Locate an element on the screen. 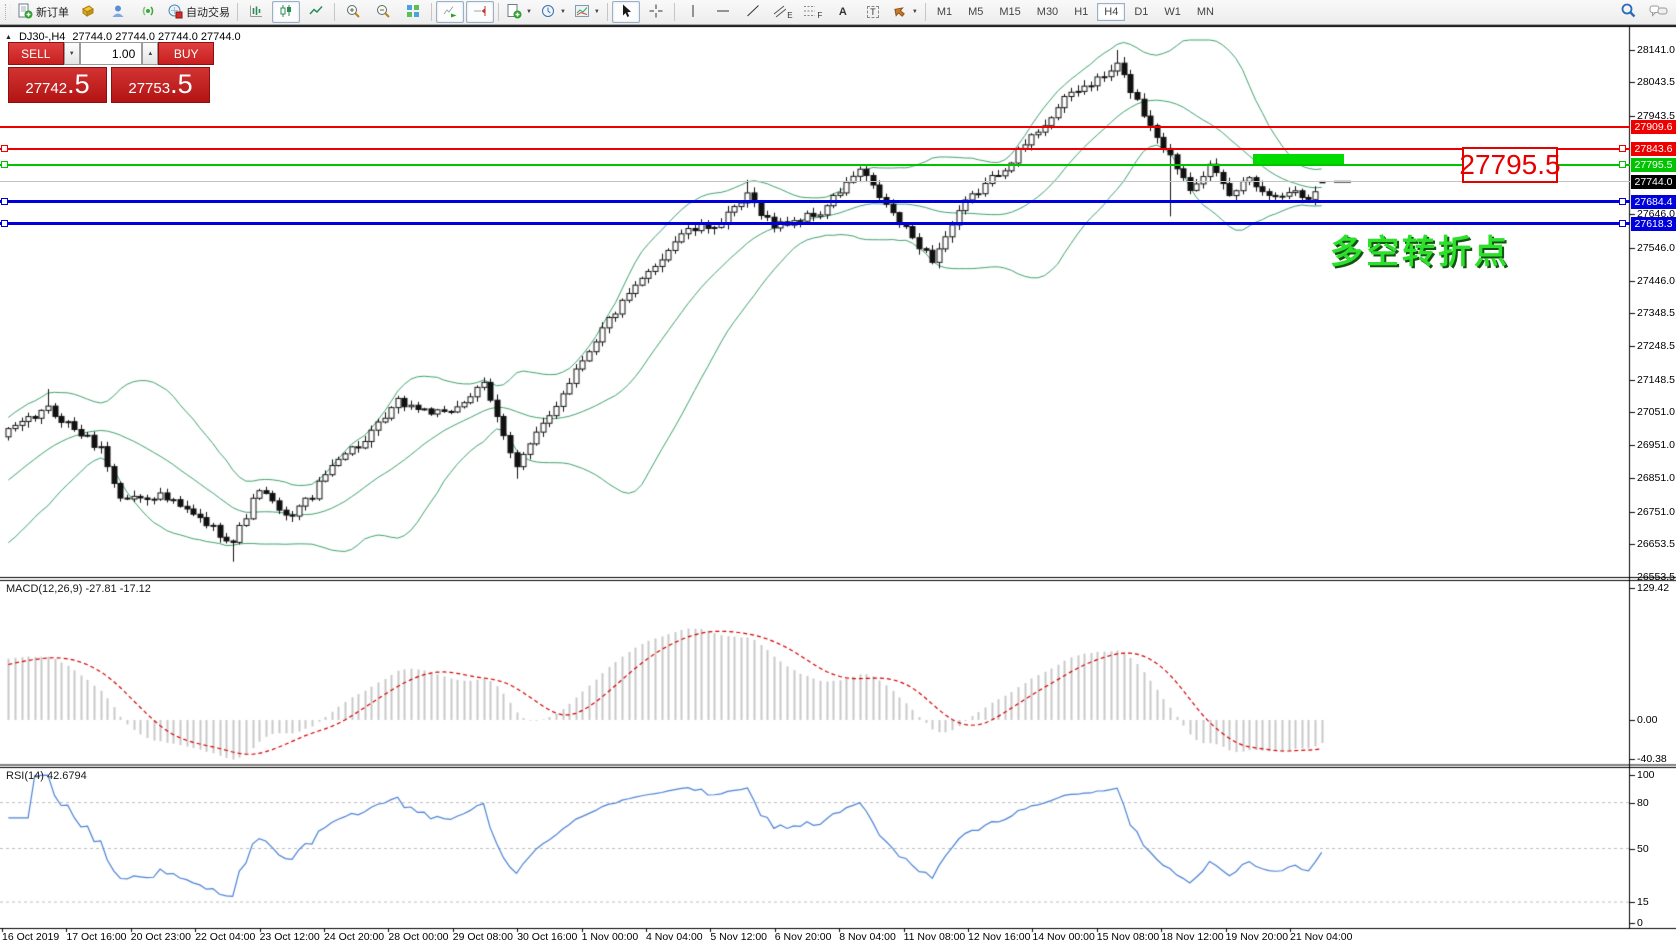  volume-decrease-button: ▼ is located at coordinates (71, 53).